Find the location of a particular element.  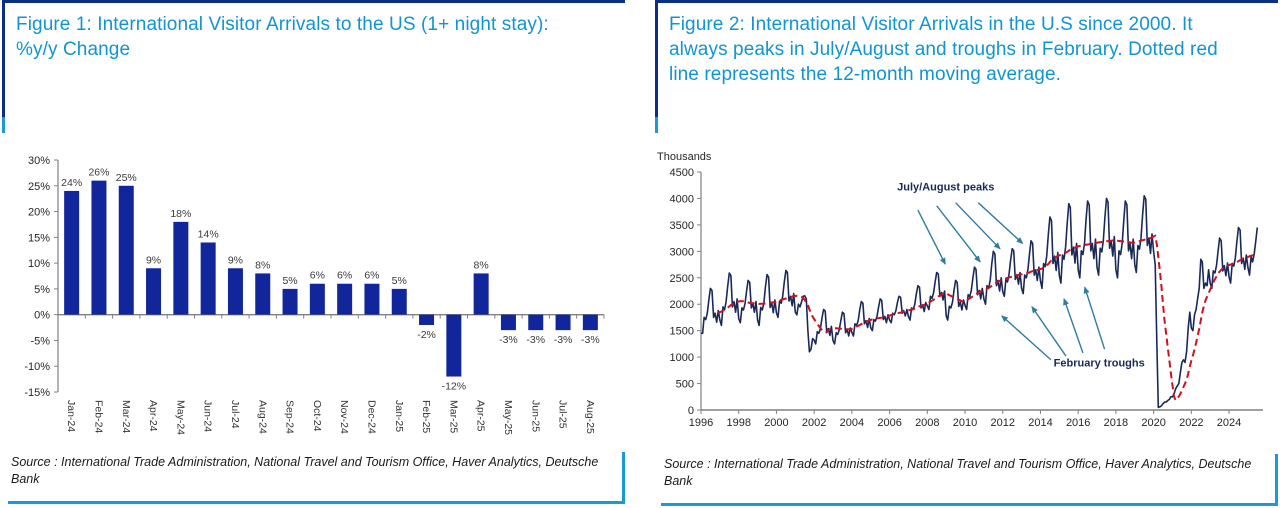

figure2-top-border is located at coordinates (966, 1).